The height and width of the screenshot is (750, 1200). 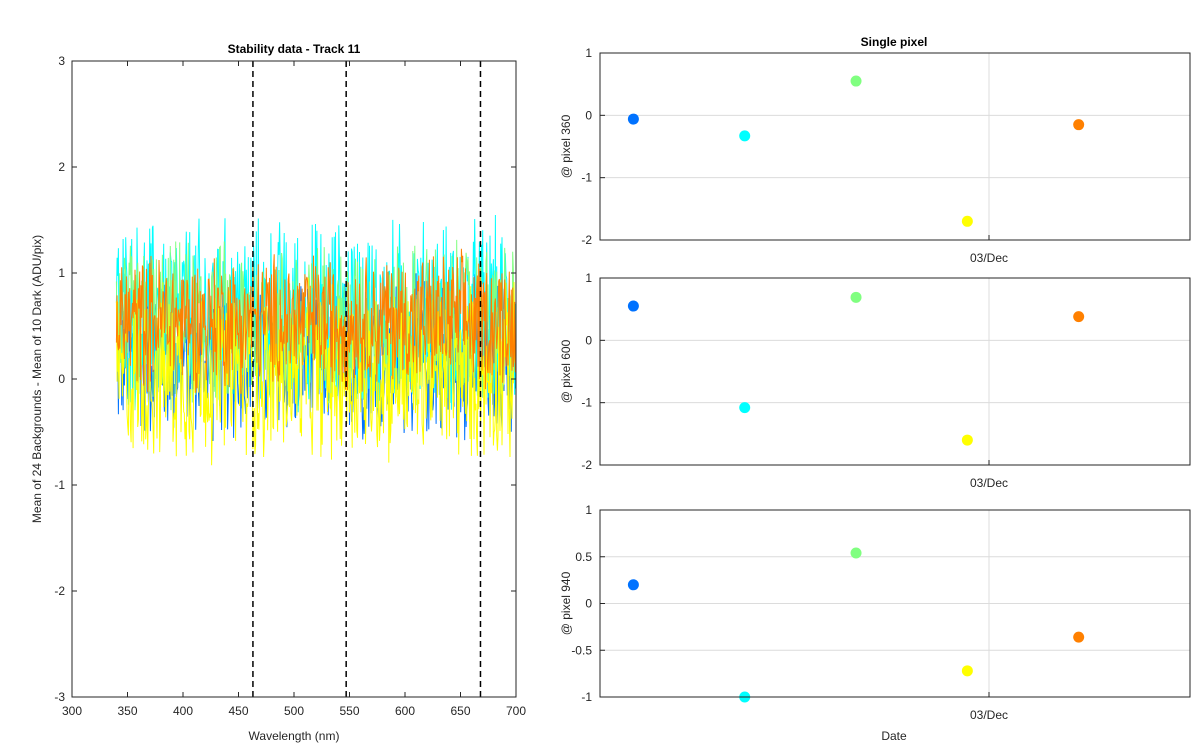 What do you see at coordinates (349, 711) in the screenshot?
I see `x-tick-label: 550` at bounding box center [349, 711].